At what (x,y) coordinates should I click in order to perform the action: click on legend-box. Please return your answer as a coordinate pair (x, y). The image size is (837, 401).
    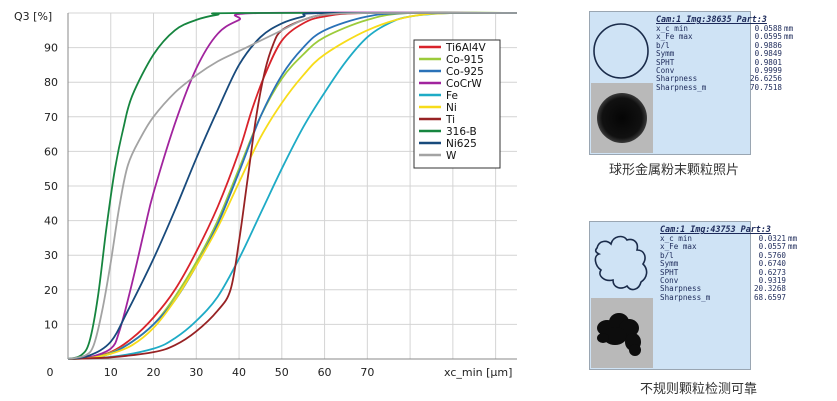
    Looking at the image, I should click on (457, 104).